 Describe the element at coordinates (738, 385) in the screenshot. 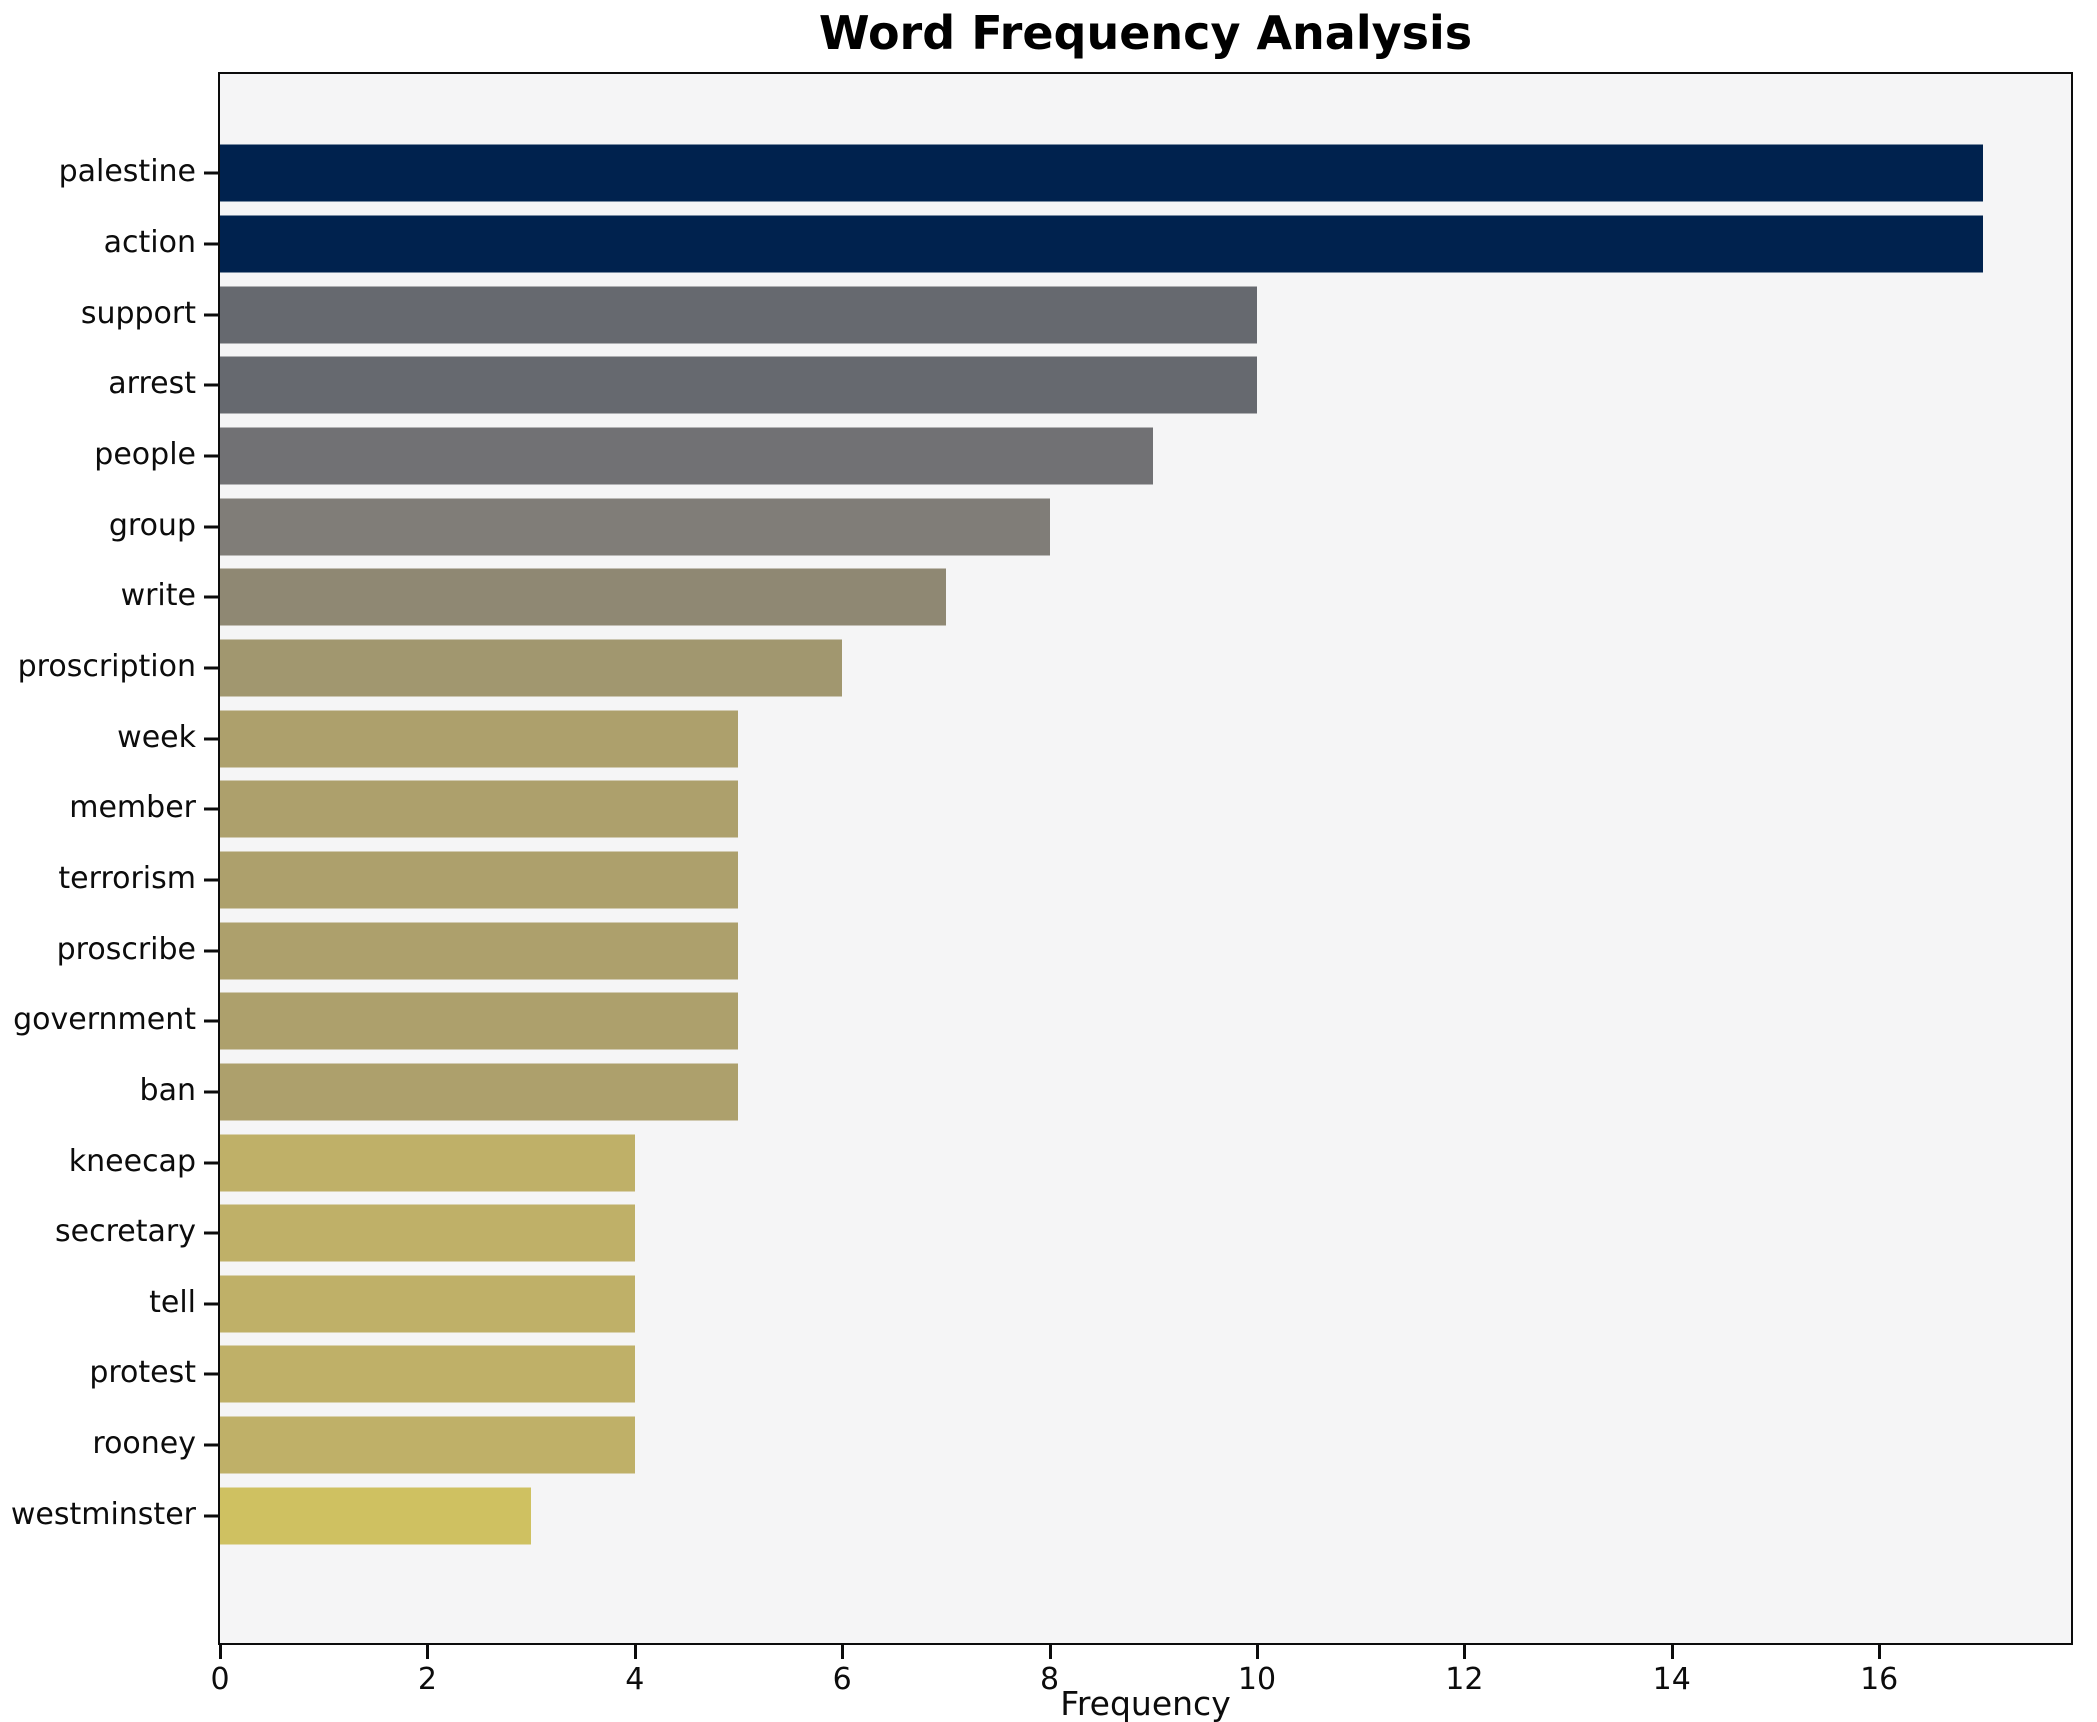

I see `bar-arrest` at that location.